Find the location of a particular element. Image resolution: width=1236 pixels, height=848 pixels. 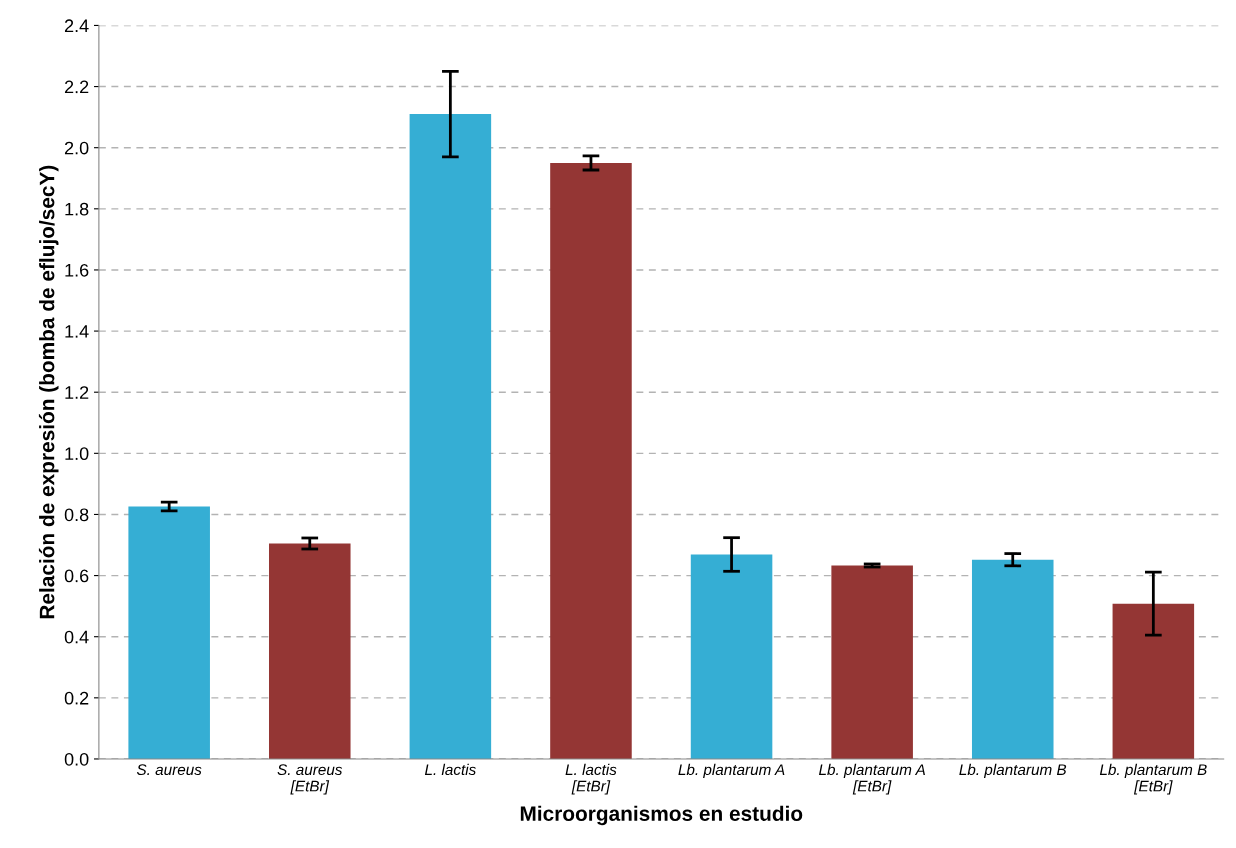

y-tick-label: 1.6 is located at coordinates (77, 270).